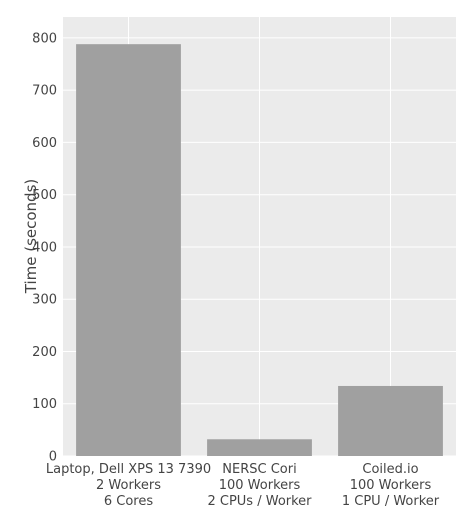  Describe the element at coordinates (44, 352) in the screenshot. I see `y-tick-label: 200` at that location.